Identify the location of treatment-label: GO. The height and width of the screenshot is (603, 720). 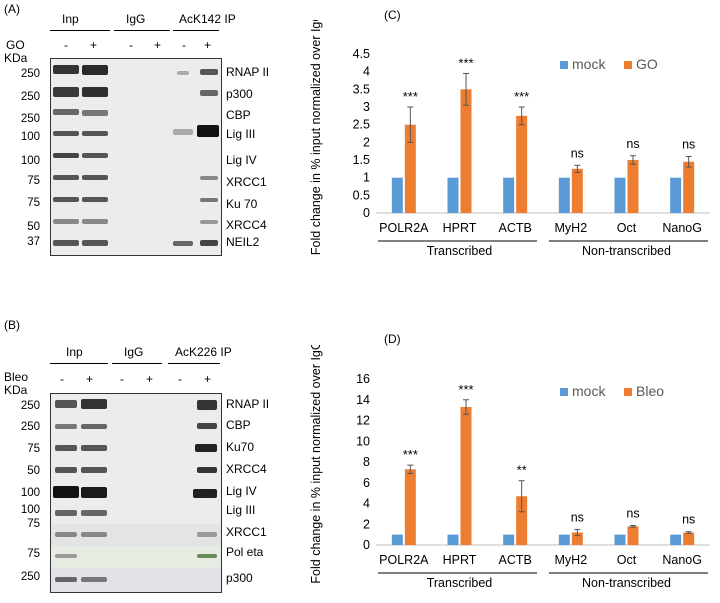
(15, 45).